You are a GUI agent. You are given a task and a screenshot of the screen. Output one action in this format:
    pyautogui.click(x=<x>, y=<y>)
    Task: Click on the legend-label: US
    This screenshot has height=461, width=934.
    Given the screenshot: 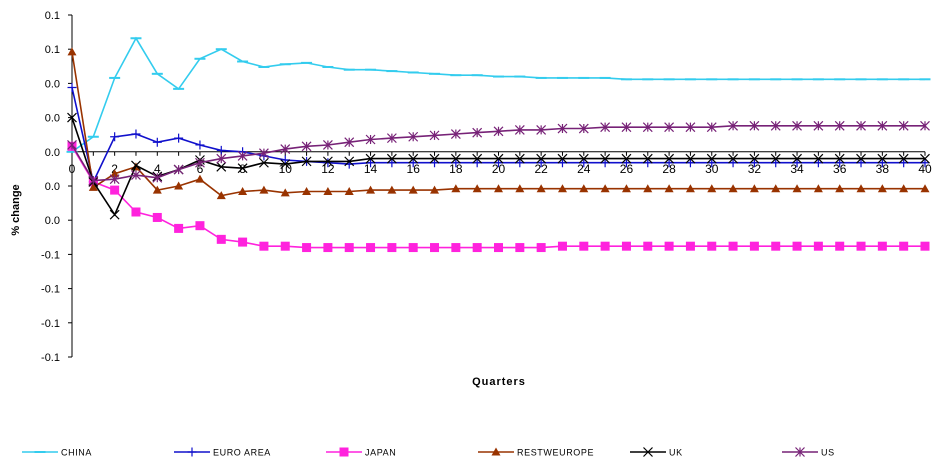 What is the action you would take?
    pyautogui.click(x=828, y=453)
    